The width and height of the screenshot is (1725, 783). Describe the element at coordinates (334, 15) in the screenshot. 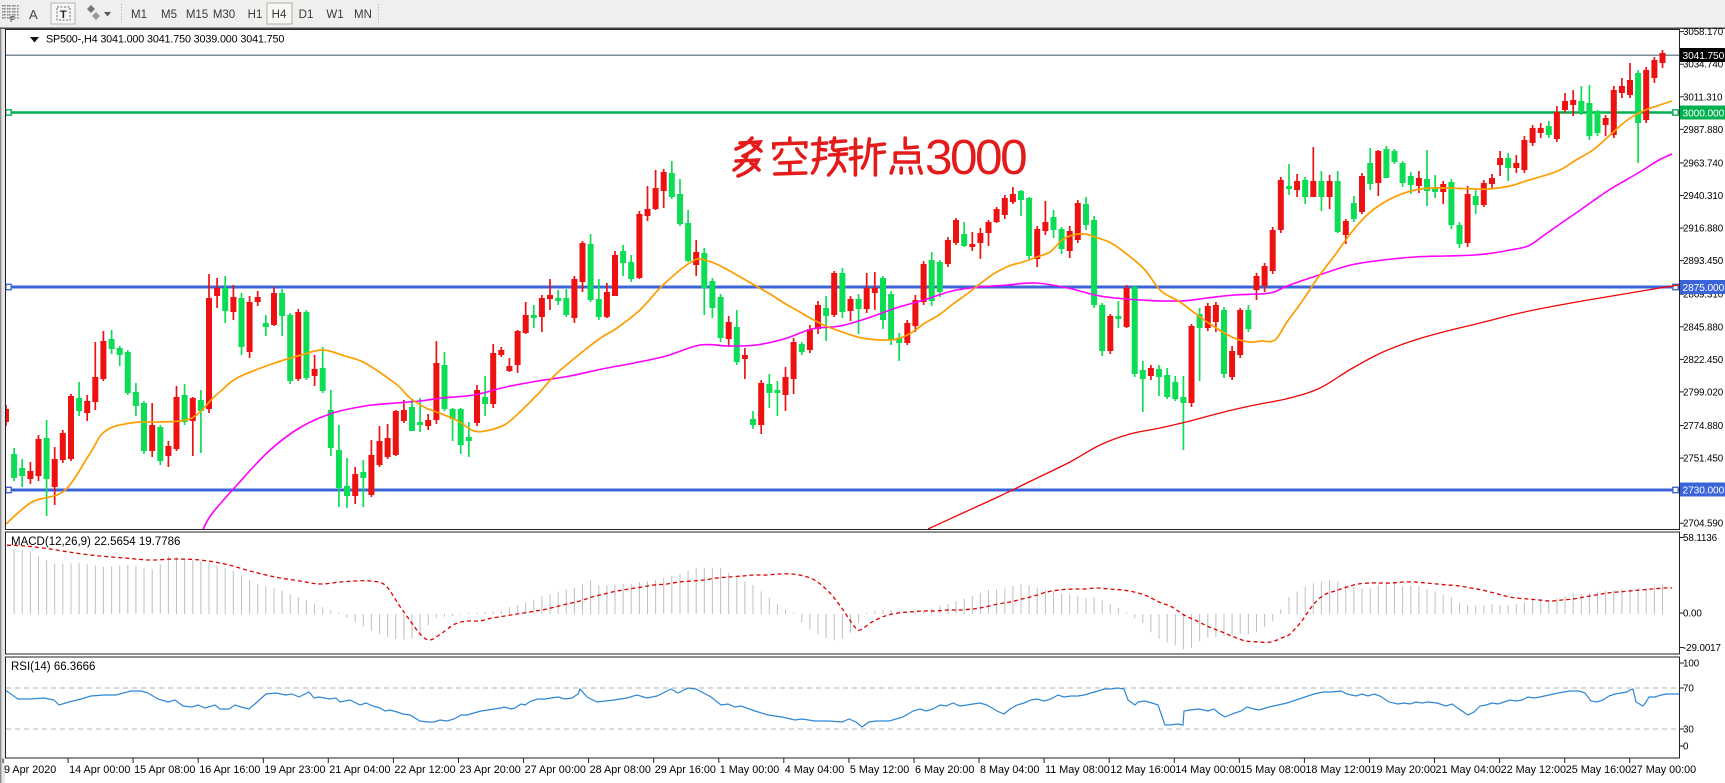

I see `svg-text: W1` at that location.